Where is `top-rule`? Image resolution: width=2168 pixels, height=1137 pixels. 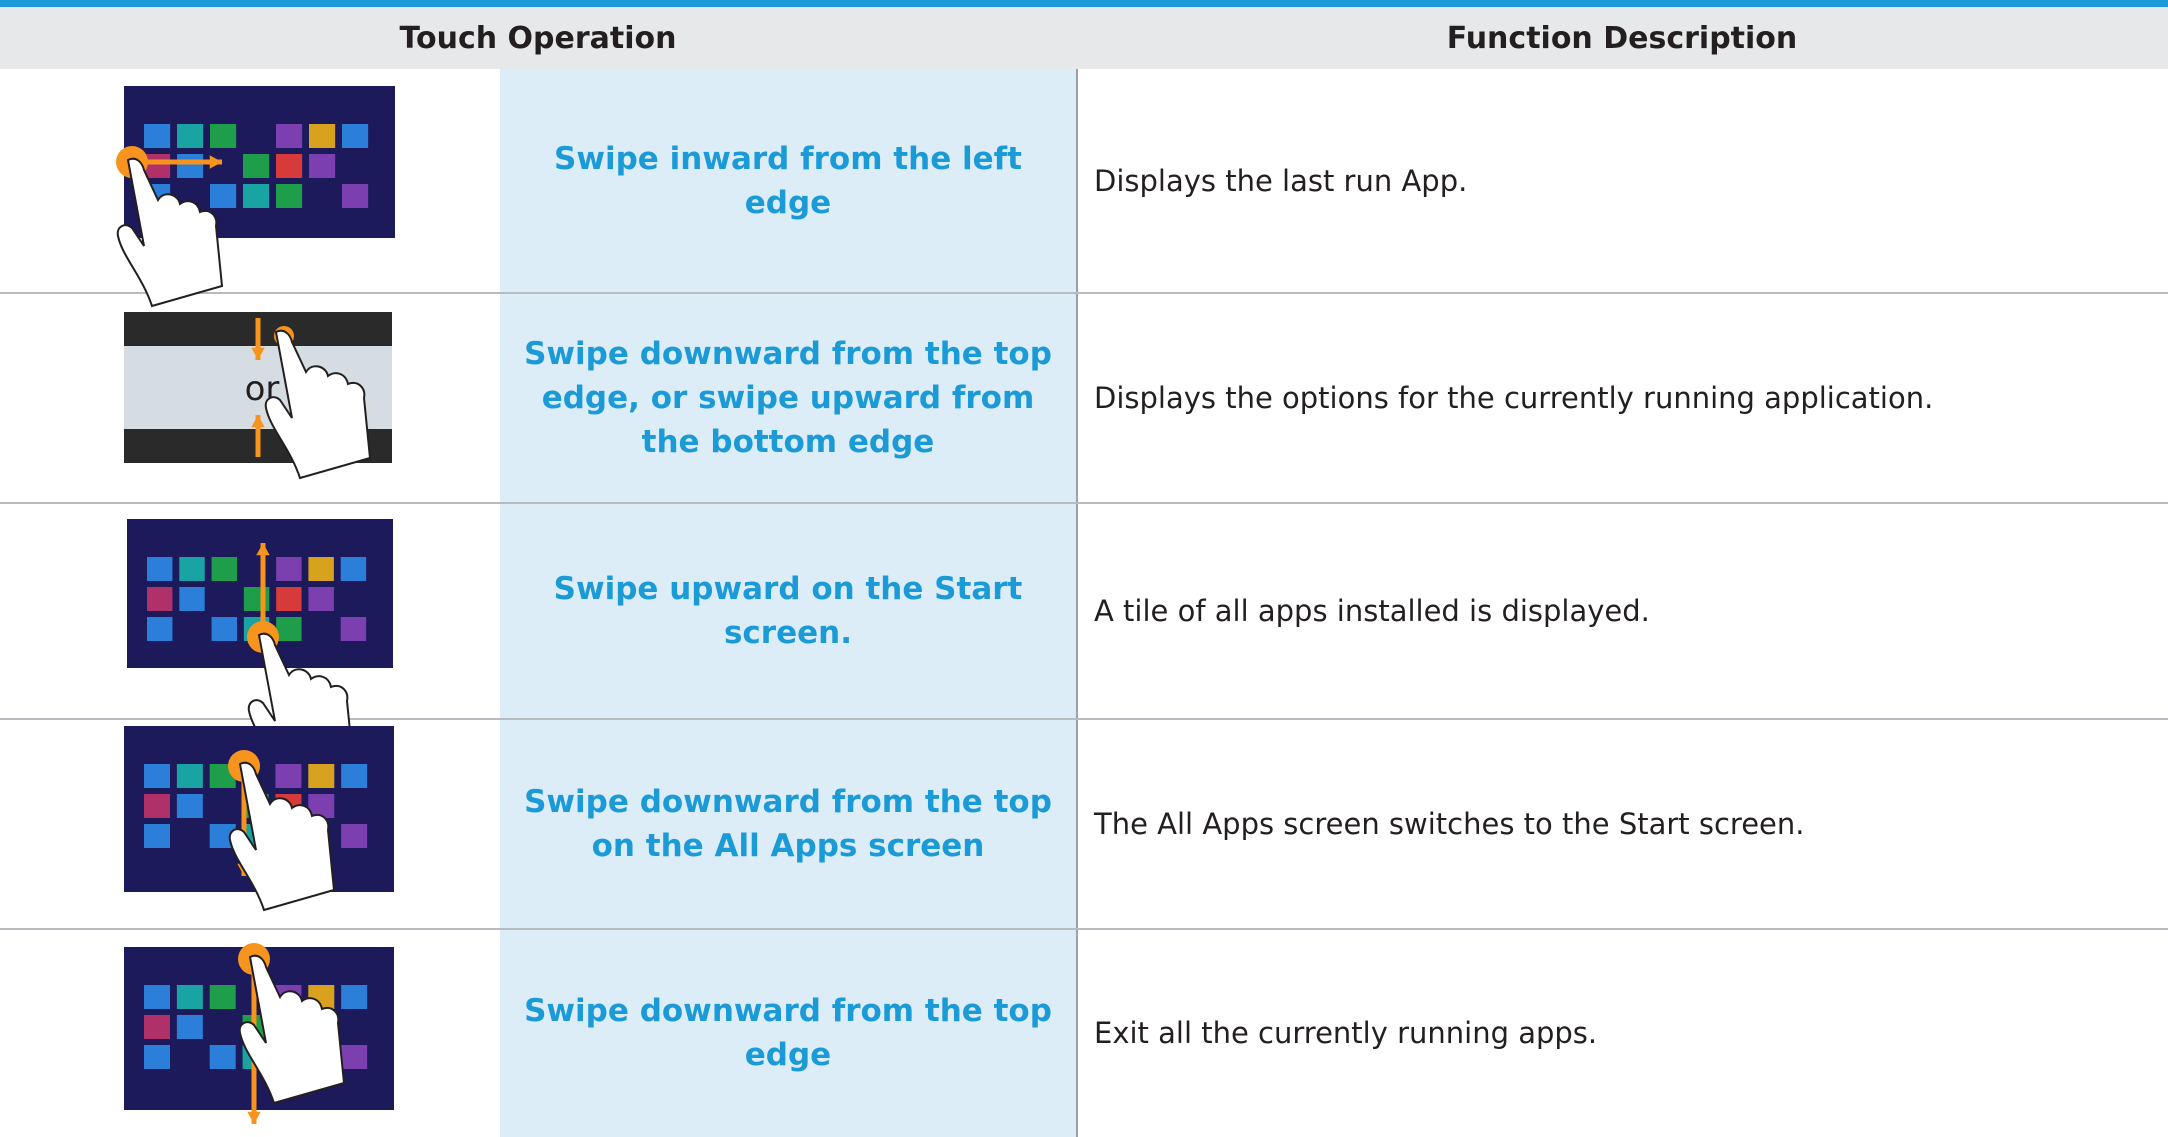 top-rule is located at coordinates (1084, 3).